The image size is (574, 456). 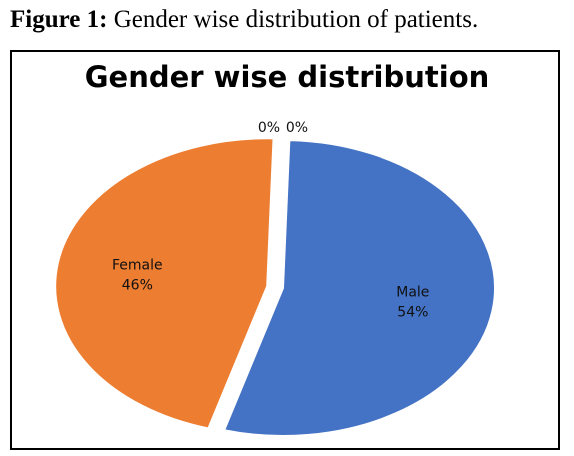 What do you see at coordinates (137, 266) in the screenshot?
I see `slice-label-female: Female` at bounding box center [137, 266].